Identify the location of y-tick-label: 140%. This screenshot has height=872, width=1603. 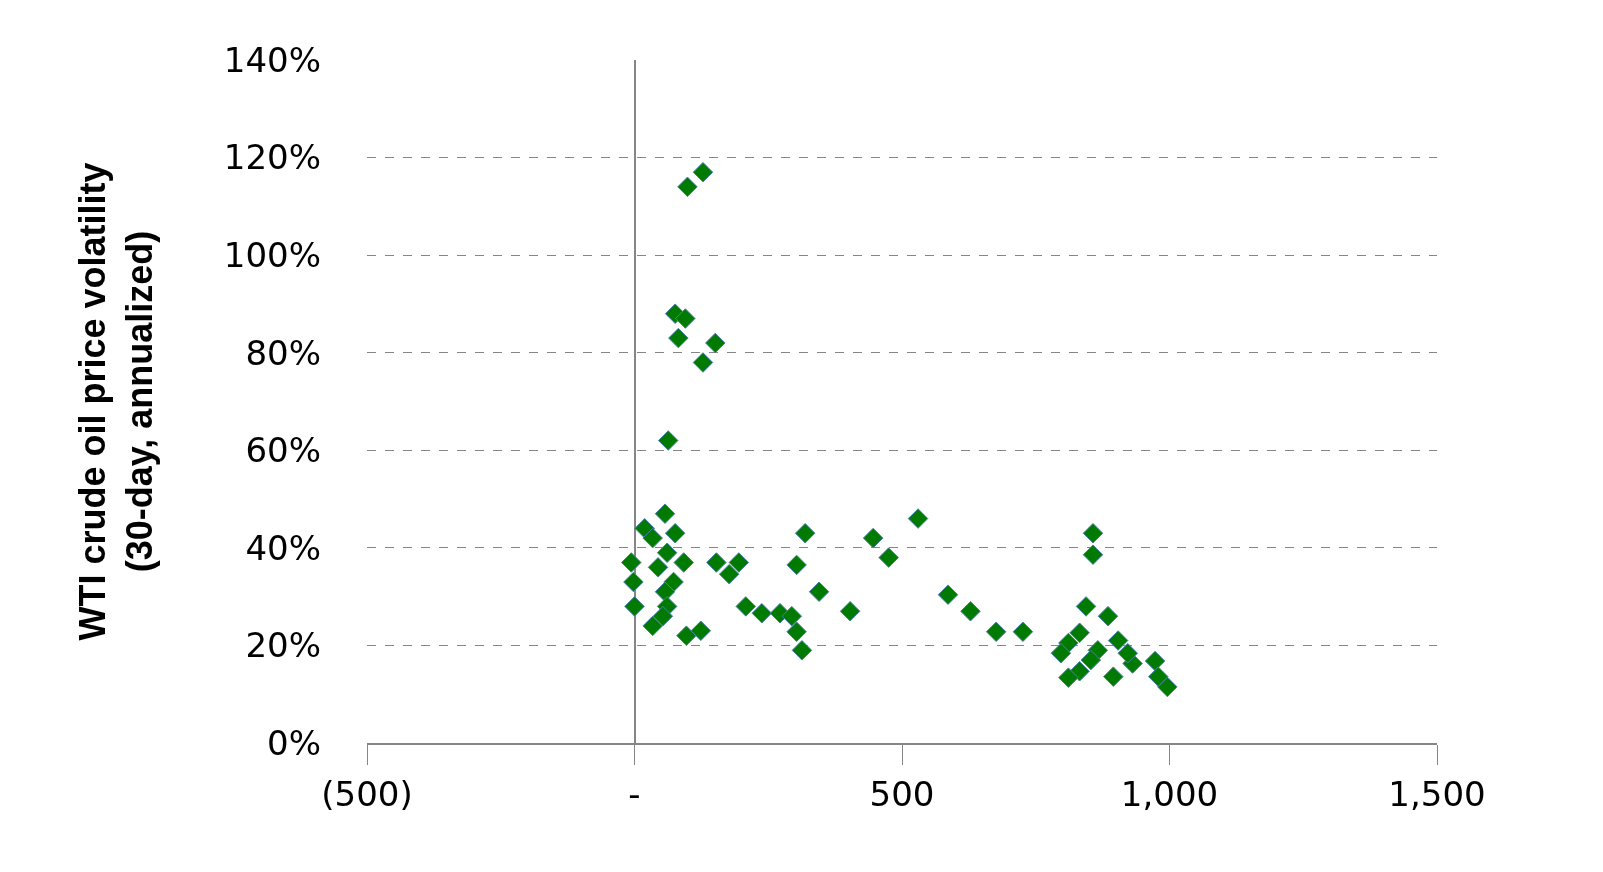
(272, 59).